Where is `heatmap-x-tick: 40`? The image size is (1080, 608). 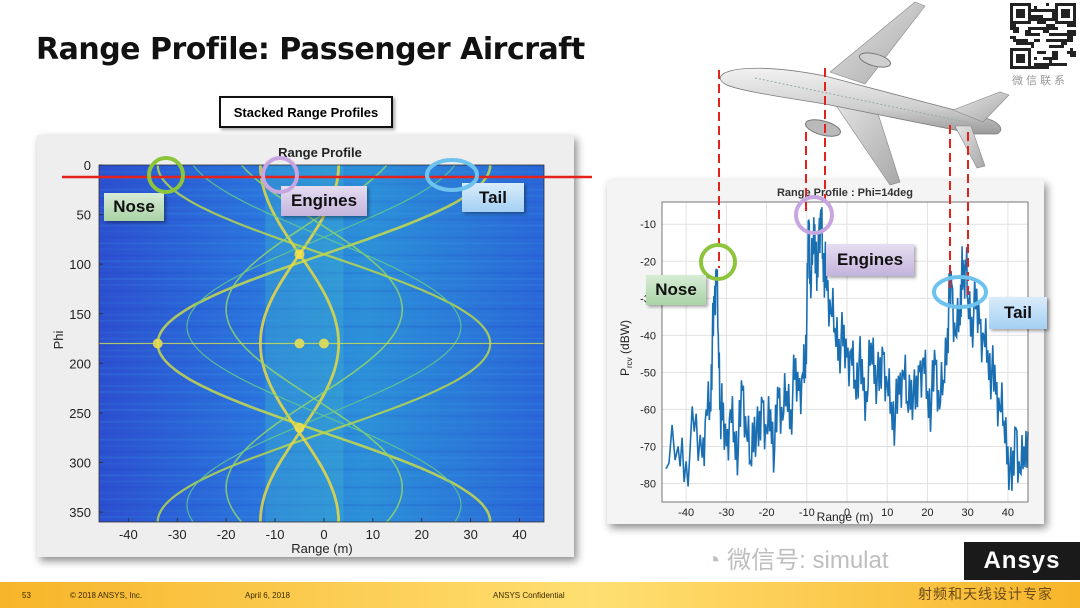
heatmap-x-tick: 40 is located at coordinates (519, 534).